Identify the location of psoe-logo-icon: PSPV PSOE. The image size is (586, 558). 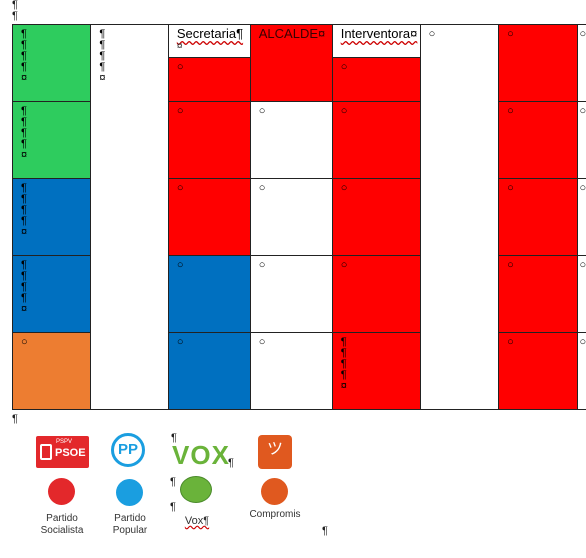
(62, 452).